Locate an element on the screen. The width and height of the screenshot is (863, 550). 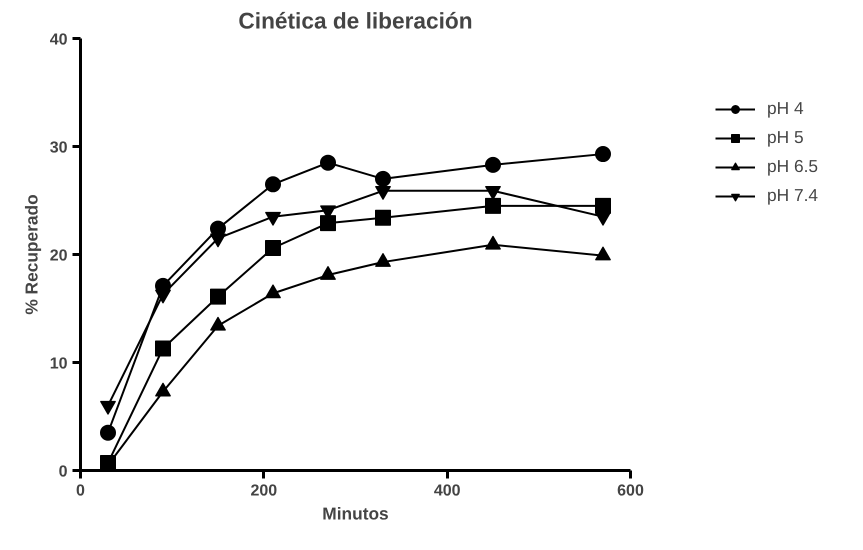
y-tick-label: 40 is located at coordinates (59, 40).